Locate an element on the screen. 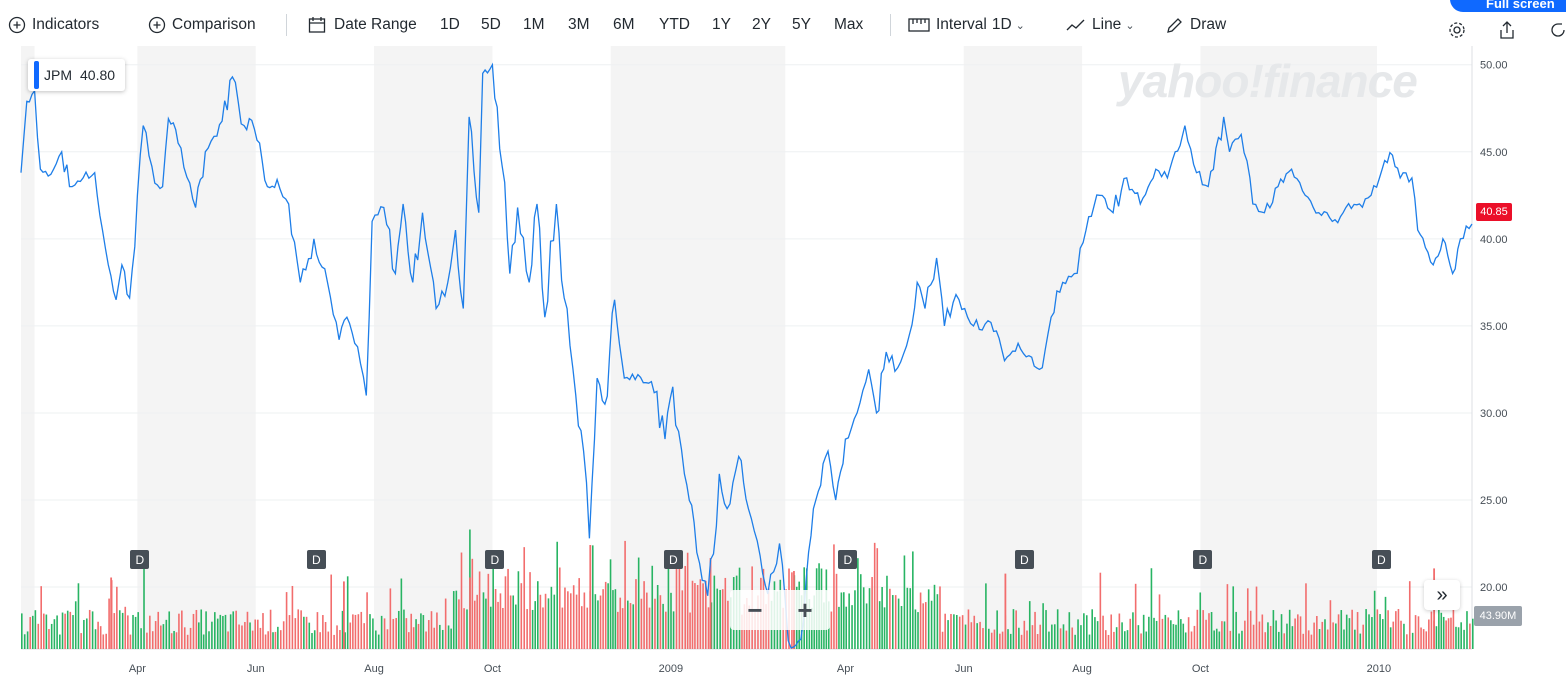 Image resolution: width=1566 pixels, height=686 pixels. range-button-1m: 1M is located at coordinates (534, 24).